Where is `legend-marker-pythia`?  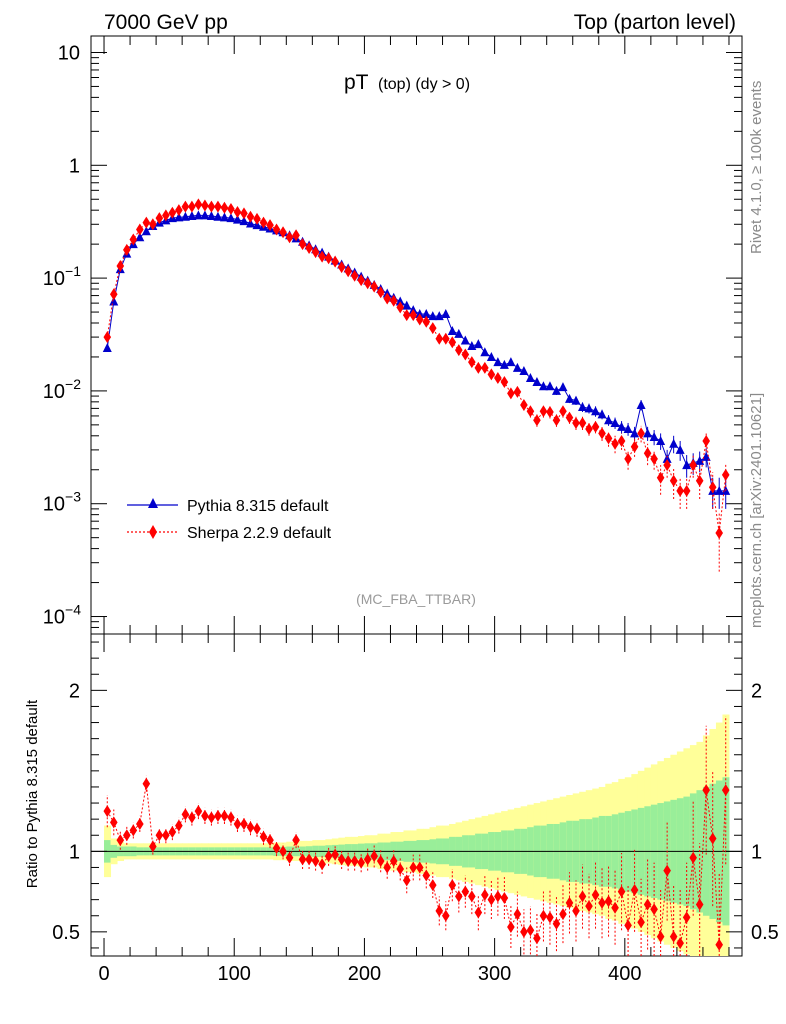 legend-marker-pythia is located at coordinates (153, 503).